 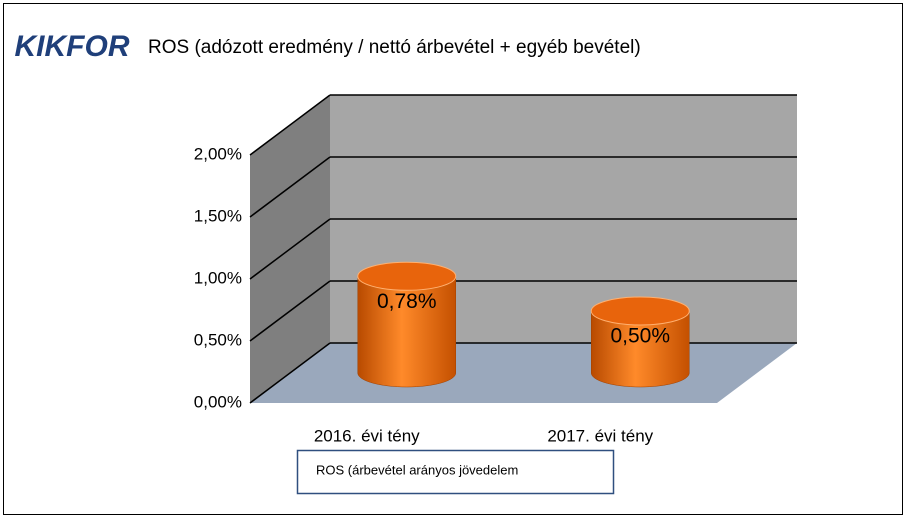 What do you see at coordinates (218, 339) in the screenshot?
I see `y-tick-label: 0,50%` at bounding box center [218, 339].